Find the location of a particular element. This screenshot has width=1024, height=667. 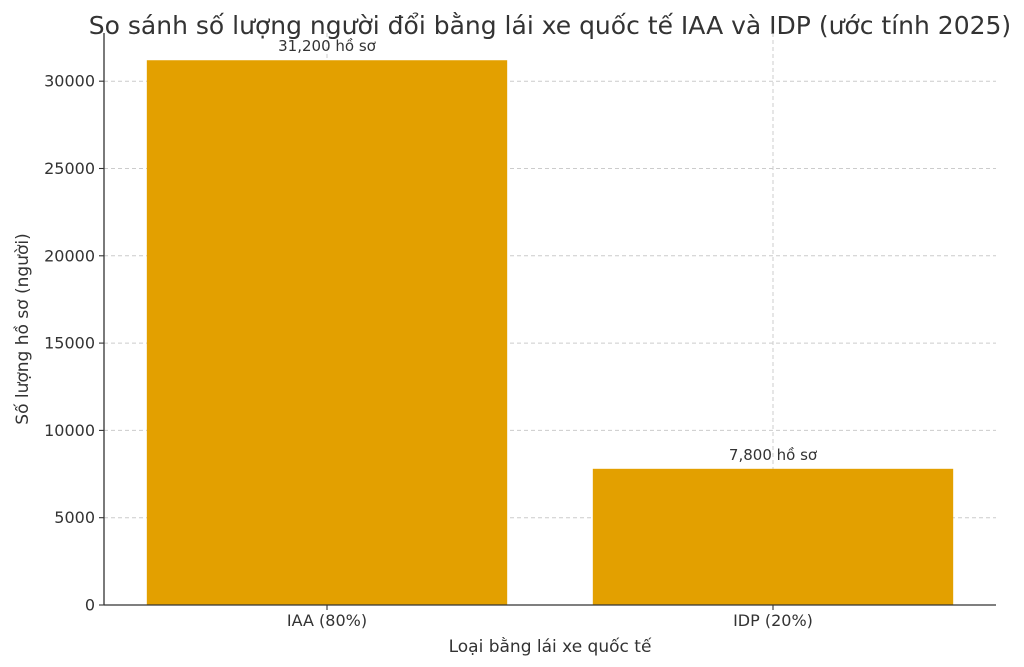

y-tick-label-2: 10000 is located at coordinates (69, 430).